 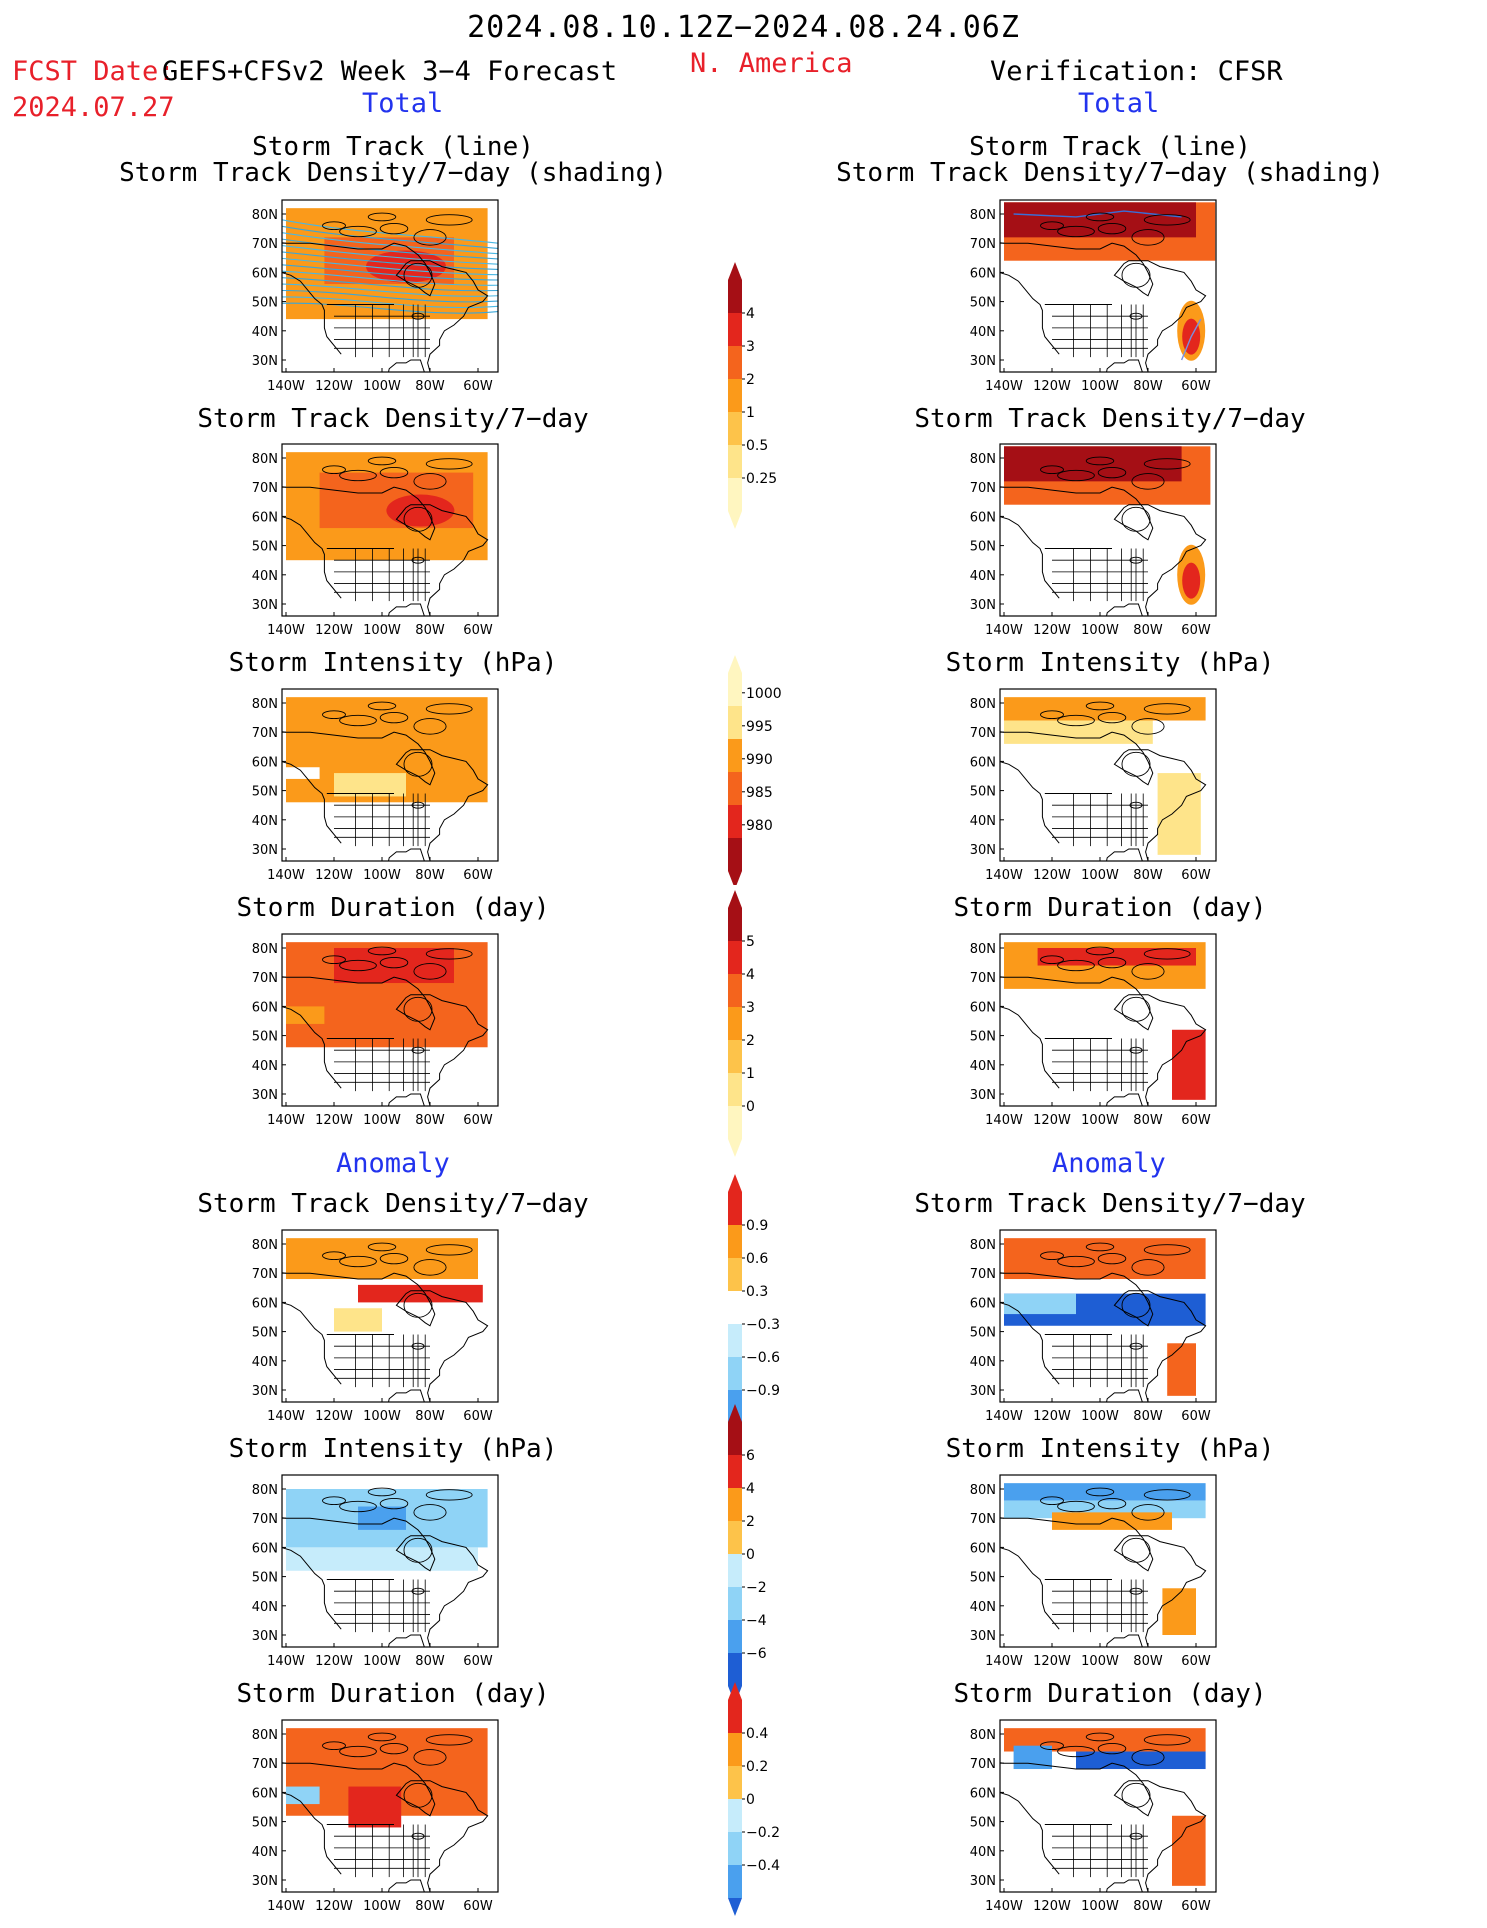 I want to click on title-track-density-shading-right: Storm Track Density/7−day (shading), so click(x=1110, y=173).